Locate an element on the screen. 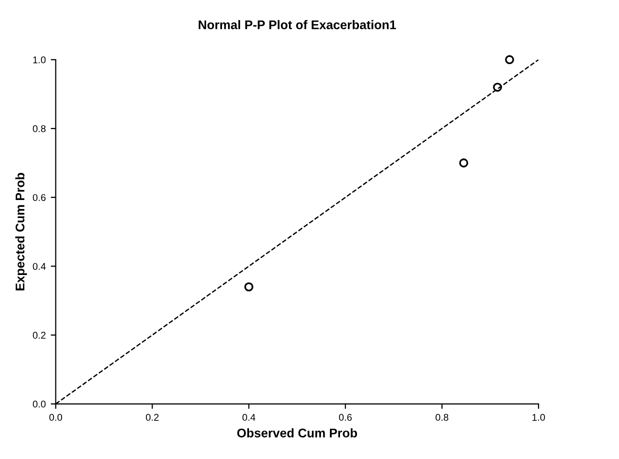 Image resolution: width=619 pixels, height=459 pixels. y-tick-label: 0.8 is located at coordinates (39, 128).